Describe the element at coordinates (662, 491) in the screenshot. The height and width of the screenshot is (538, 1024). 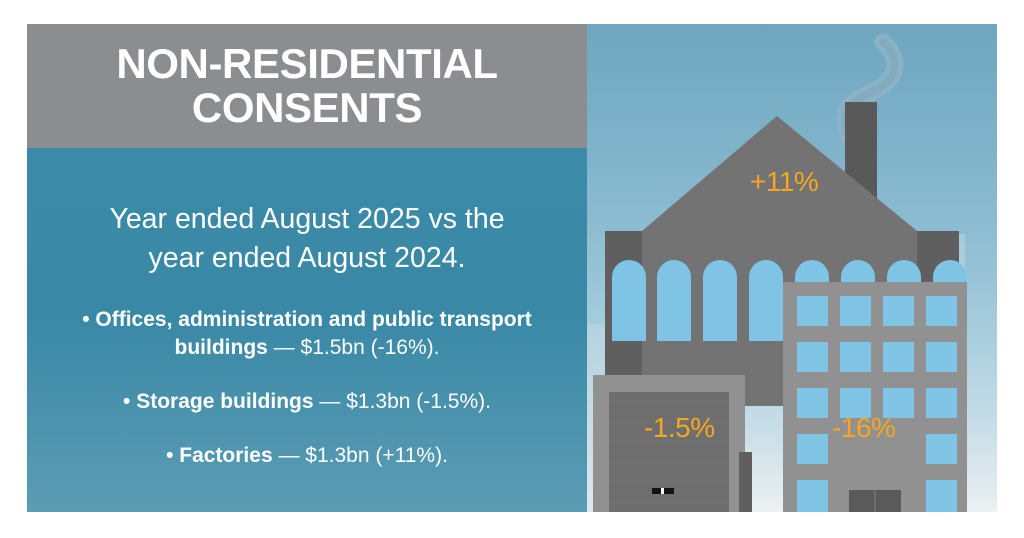
I see `roller-door-handle-notch` at that location.